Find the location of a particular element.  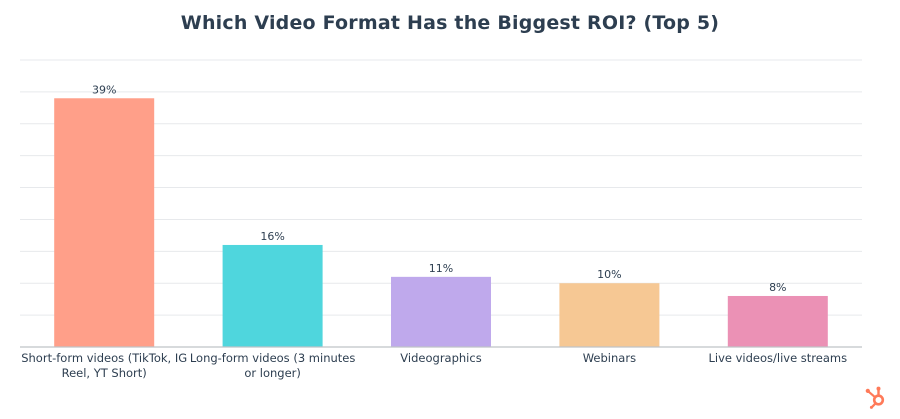

value-label: 39% is located at coordinates (104, 89).